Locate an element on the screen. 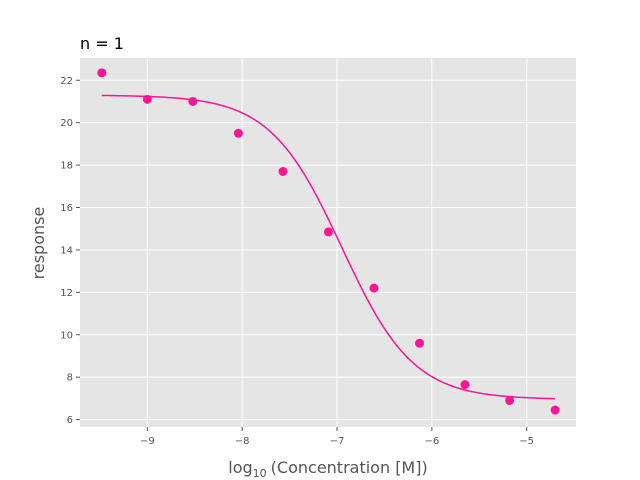 This screenshot has height=480, width=640. x-tick-label: −7 is located at coordinates (337, 441).